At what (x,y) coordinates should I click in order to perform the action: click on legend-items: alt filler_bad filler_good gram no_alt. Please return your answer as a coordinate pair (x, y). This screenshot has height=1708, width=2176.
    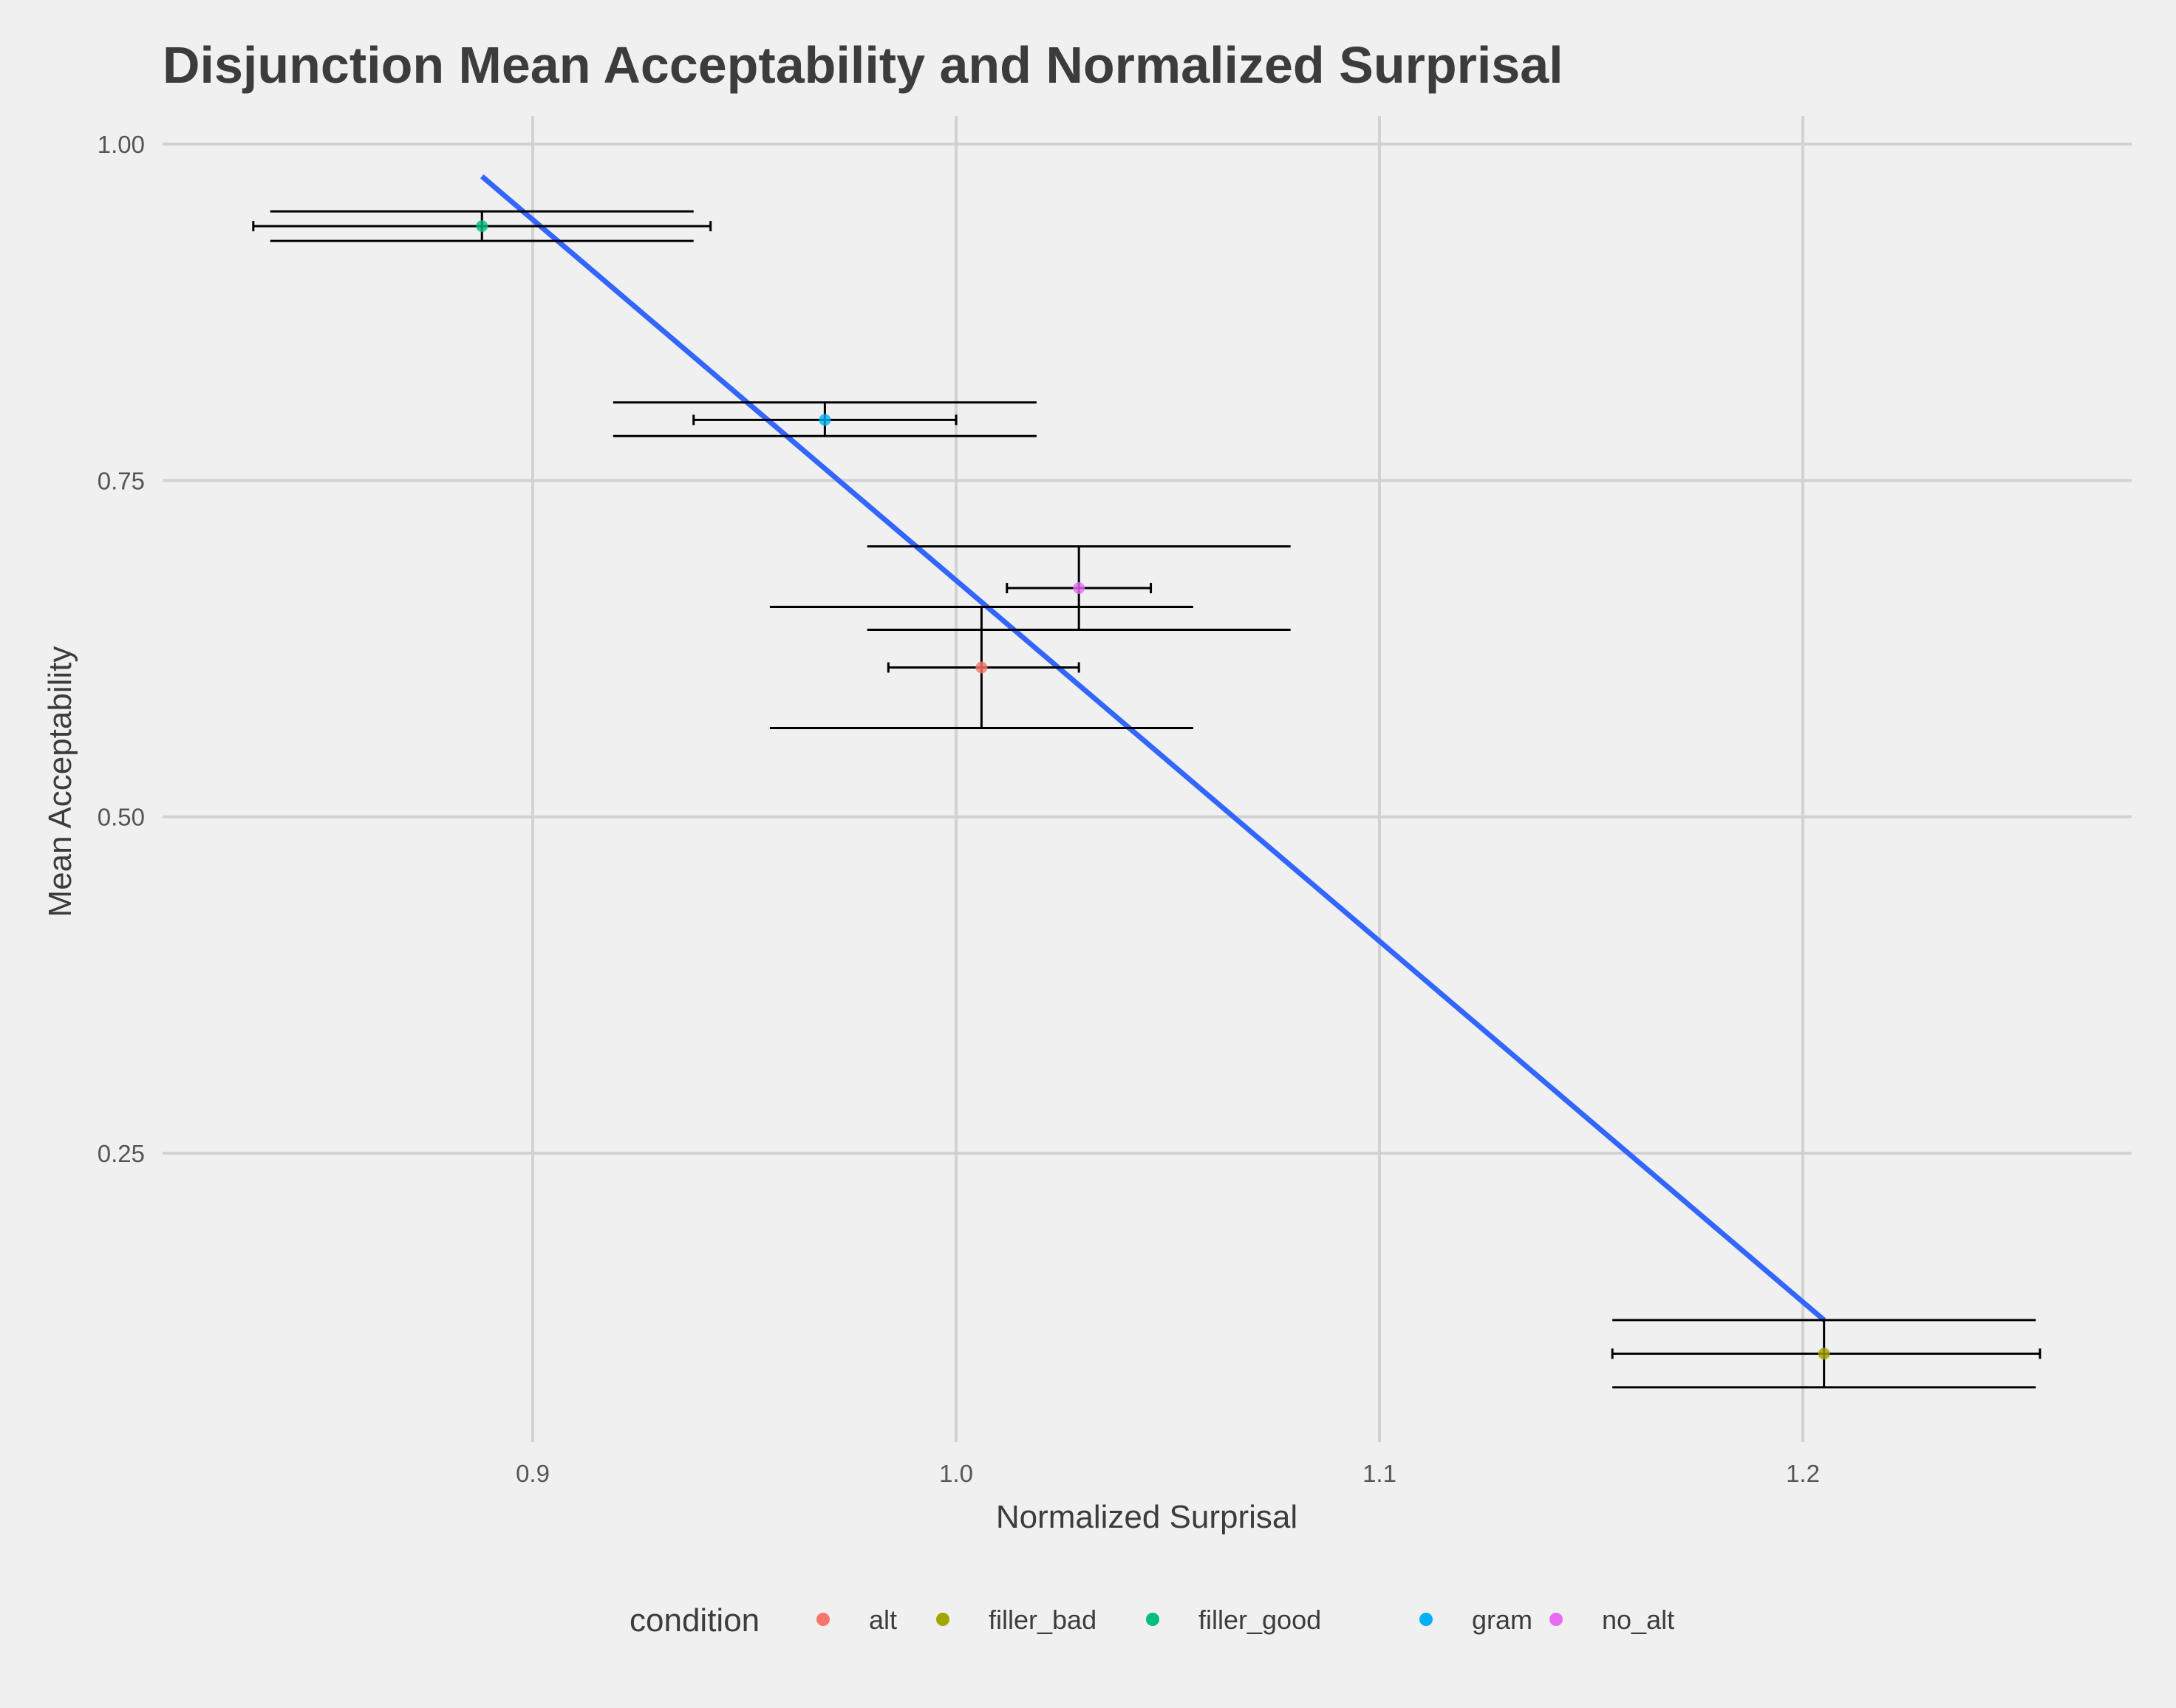
    Looking at the image, I should click on (1245, 1620).